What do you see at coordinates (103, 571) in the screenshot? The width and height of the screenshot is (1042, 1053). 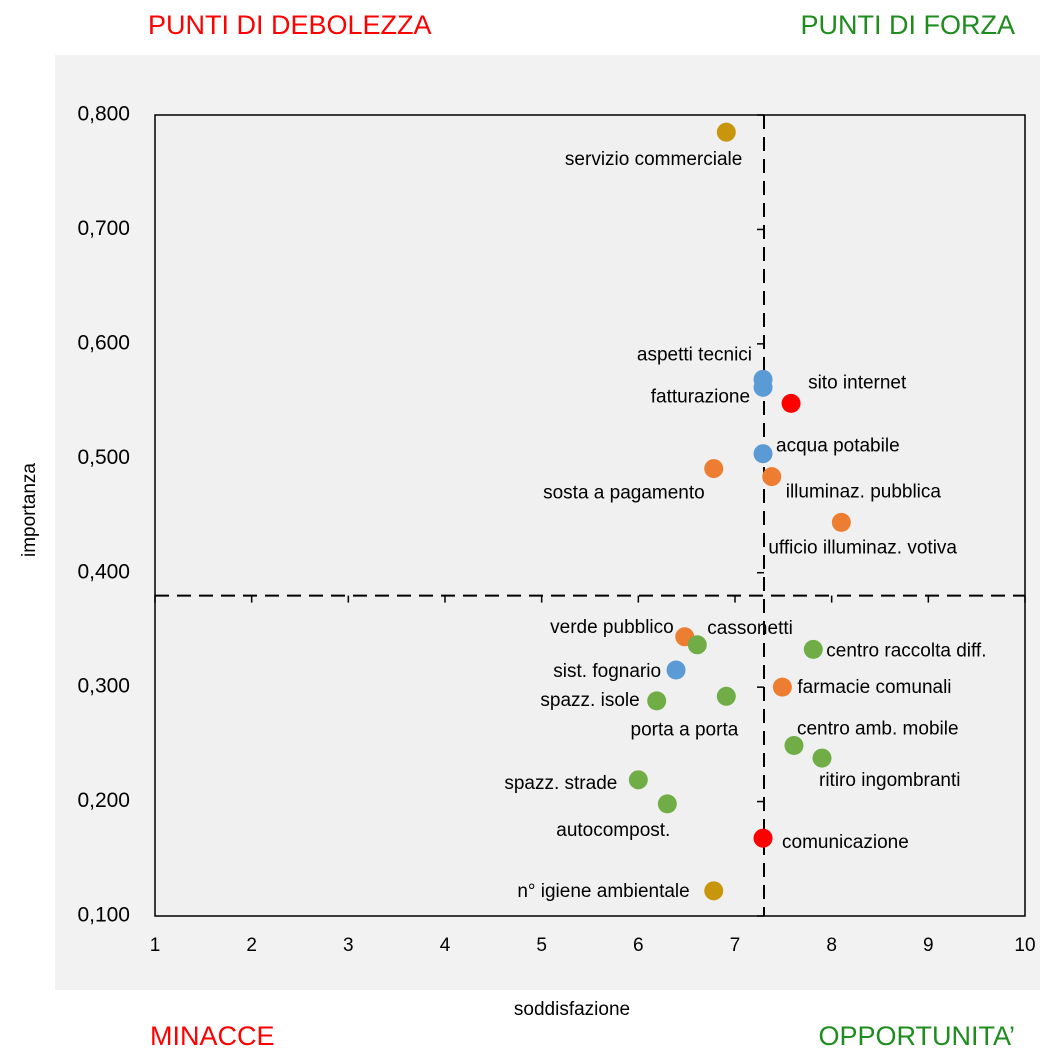 I see `y-tick-label: 0,400` at bounding box center [103, 571].